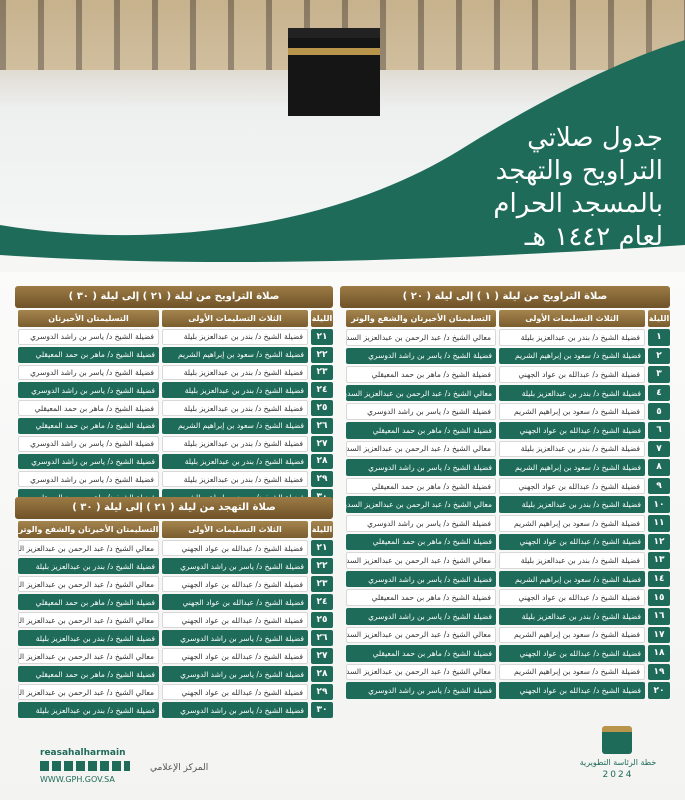 The height and width of the screenshot is (800, 685). What do you see at coordinates (659, 337) in the screenshot?
I see `night-cell: ١` at bounding box center [659, 337].